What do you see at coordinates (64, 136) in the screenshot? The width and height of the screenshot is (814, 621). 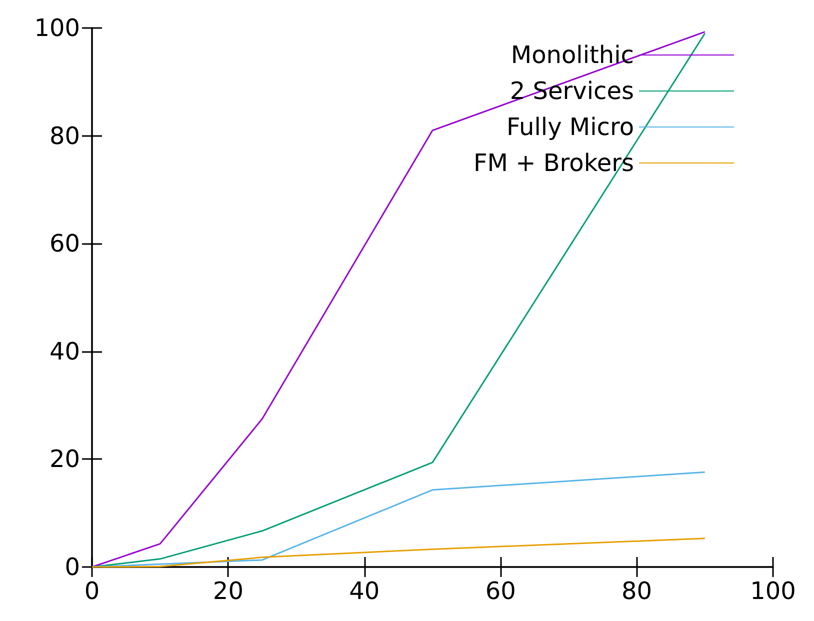 I see `y-tick-label: 80` at bounding box center [64, 136].